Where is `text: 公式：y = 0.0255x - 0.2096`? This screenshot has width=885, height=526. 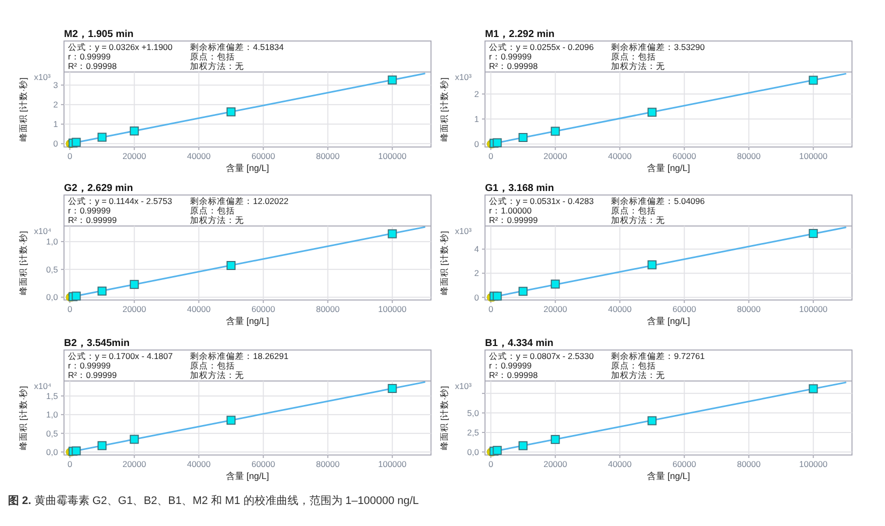
text: 公式：y = 0.0255x - 0.2096 is located at coordinates (541, 47).